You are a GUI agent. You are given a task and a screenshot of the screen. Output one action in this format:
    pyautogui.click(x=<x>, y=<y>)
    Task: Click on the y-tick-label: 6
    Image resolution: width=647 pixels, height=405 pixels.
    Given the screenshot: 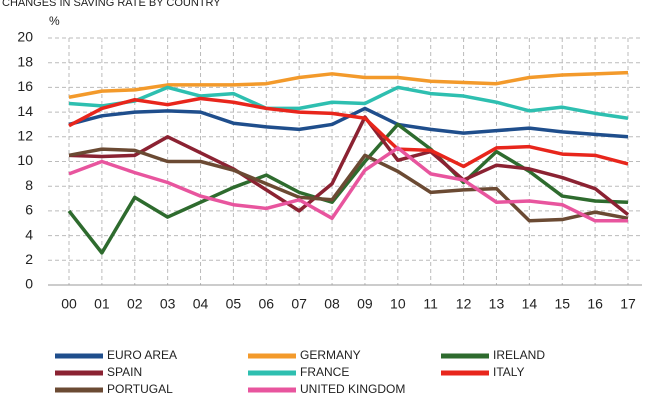 What is the action you would take?
    pyautogui.click(x=29, y=210)
    